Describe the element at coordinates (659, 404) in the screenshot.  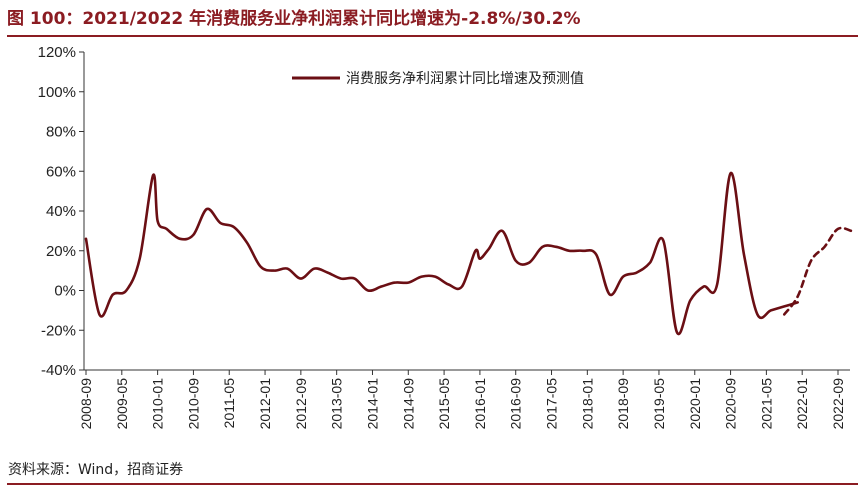
I see `x-tick-label: 2019-05` at that location.